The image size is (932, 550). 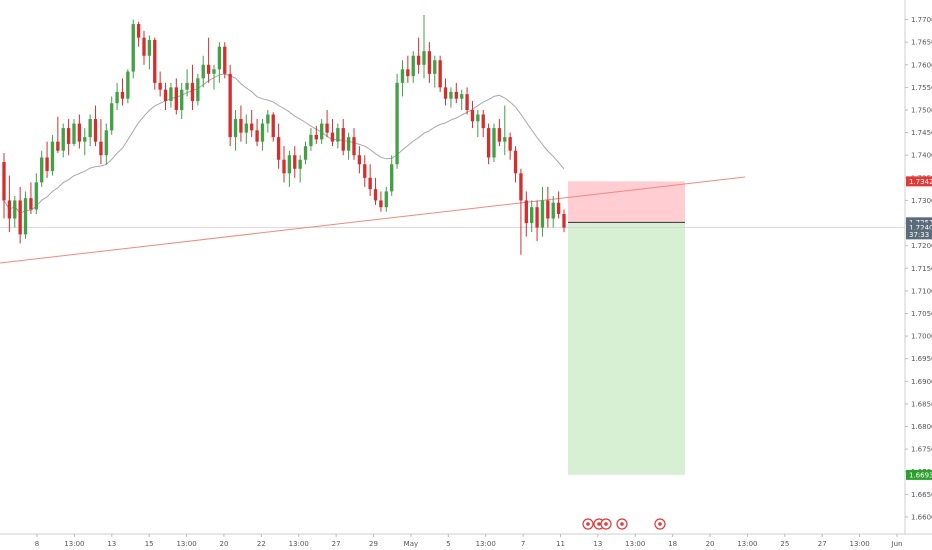 What do you see at coordinates (822, 544) in the screenshot?
I see `time-tick-label: 27` at bounding box center [822, 544].